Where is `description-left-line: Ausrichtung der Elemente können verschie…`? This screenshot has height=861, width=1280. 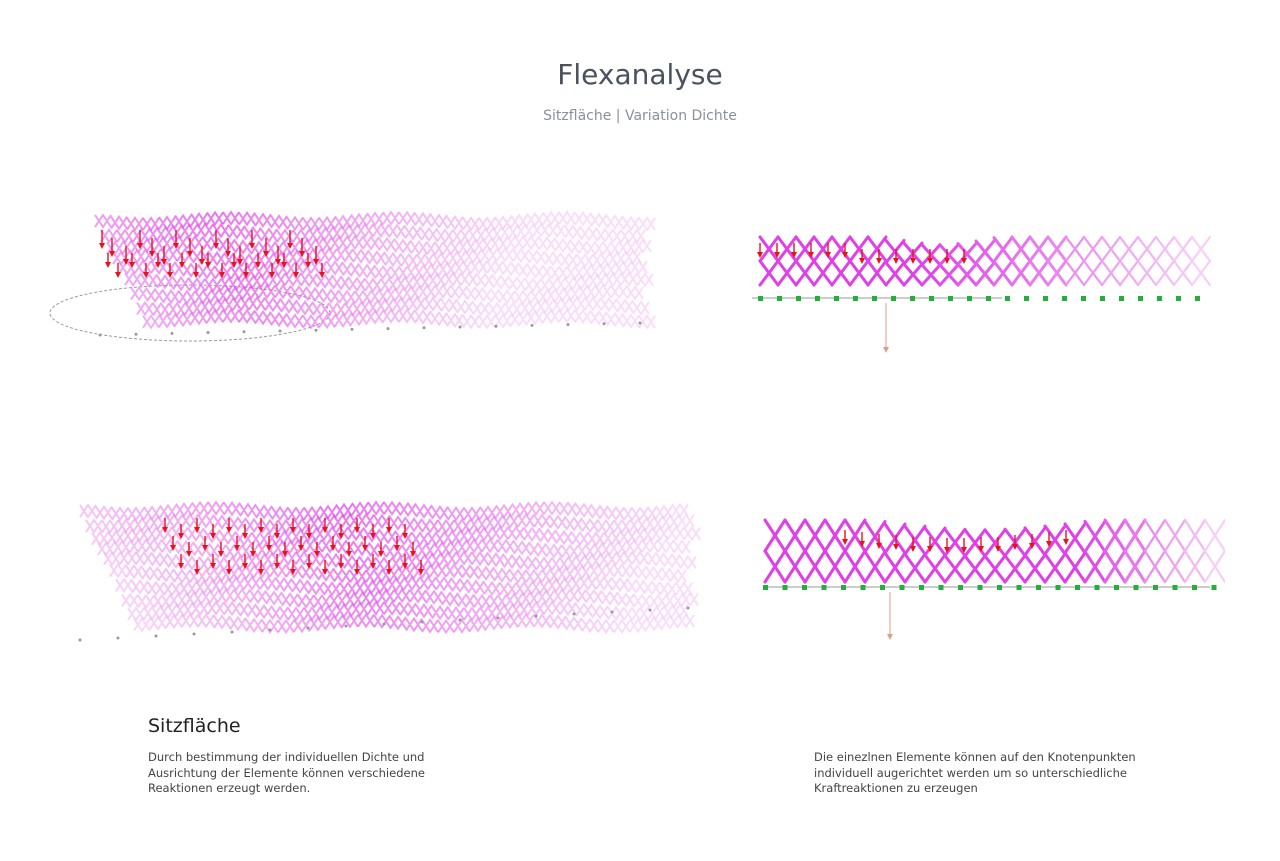
description-left-line: Ausrichtung der Elemente können verschie… is located at coordinates (286, 772).